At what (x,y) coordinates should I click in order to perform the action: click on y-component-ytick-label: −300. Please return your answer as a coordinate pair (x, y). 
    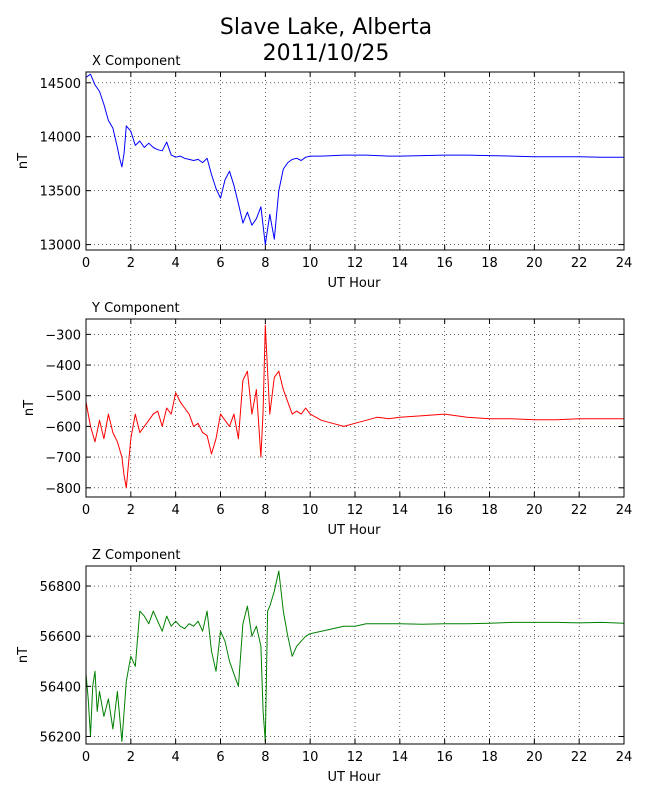
    Looking at the image, I should click on (63, 335).